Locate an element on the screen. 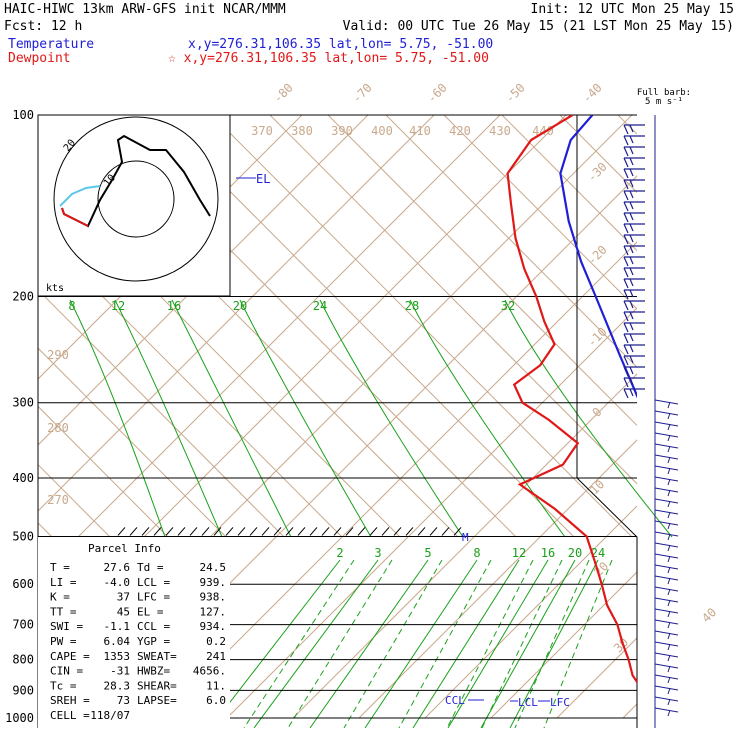 The height and width of the screenshot is (744, 740). pressure-label: 400 is located at coordinates (23, 478).